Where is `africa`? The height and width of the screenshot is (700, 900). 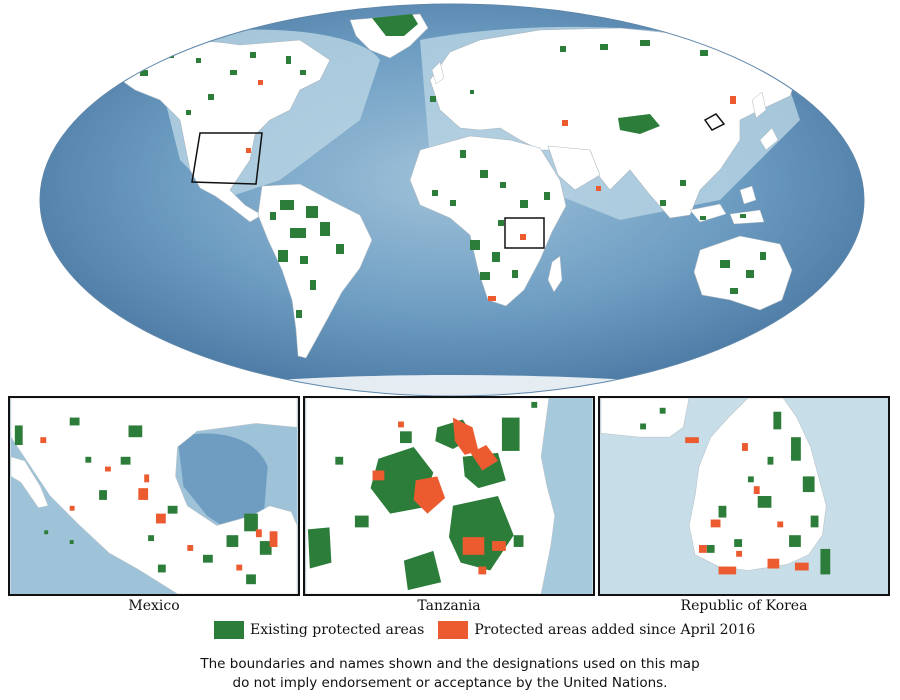 africa is located at coordinates (488, 221).